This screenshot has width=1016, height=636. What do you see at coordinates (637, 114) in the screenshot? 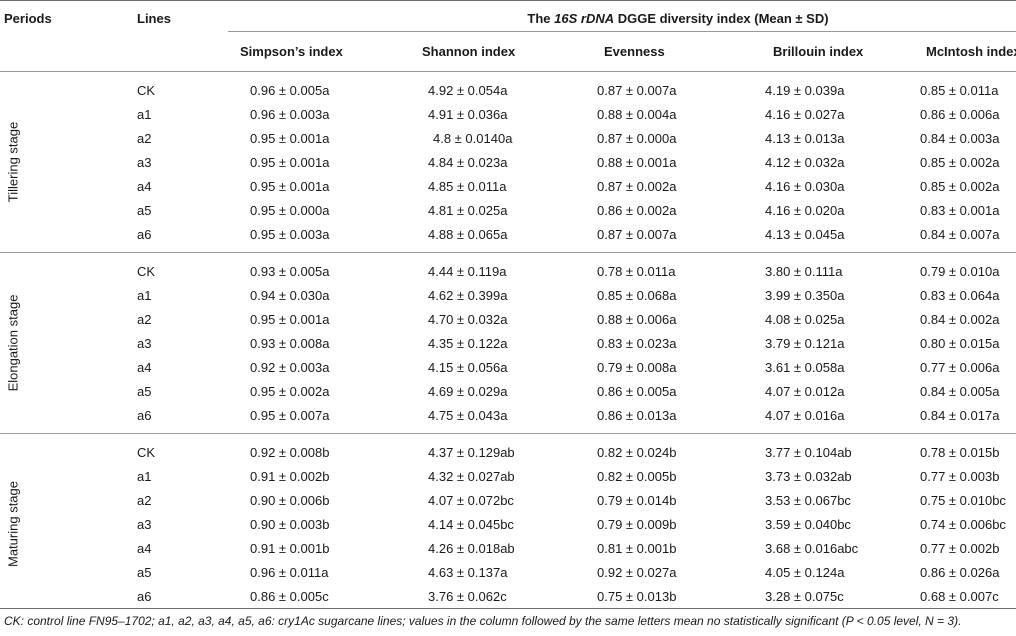
I see `evenness-cell: 0.88 ± 0.004a` at bounding box center [637, 114].